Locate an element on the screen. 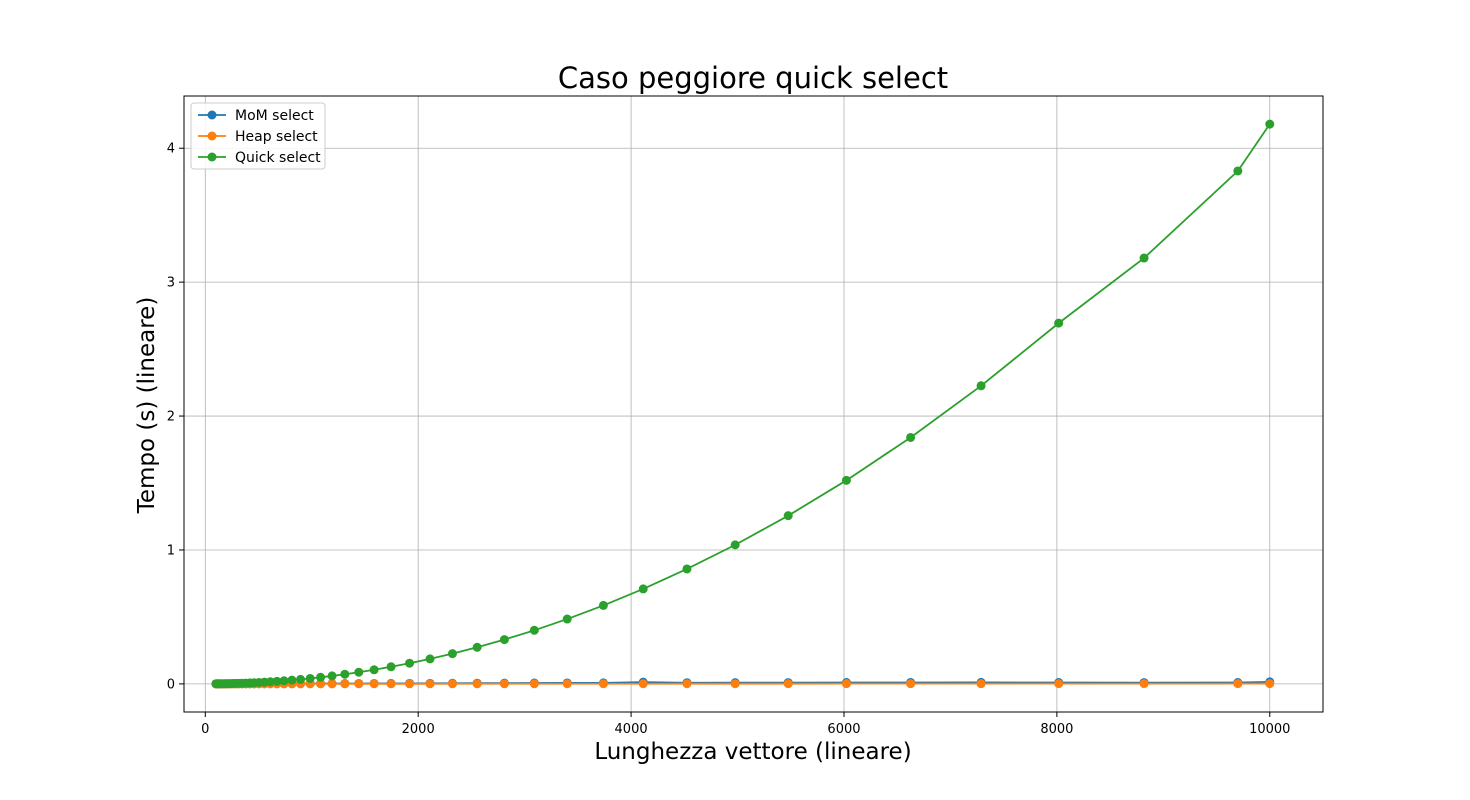  legend-label-1: Heap select is located at coordinates (276, 137).